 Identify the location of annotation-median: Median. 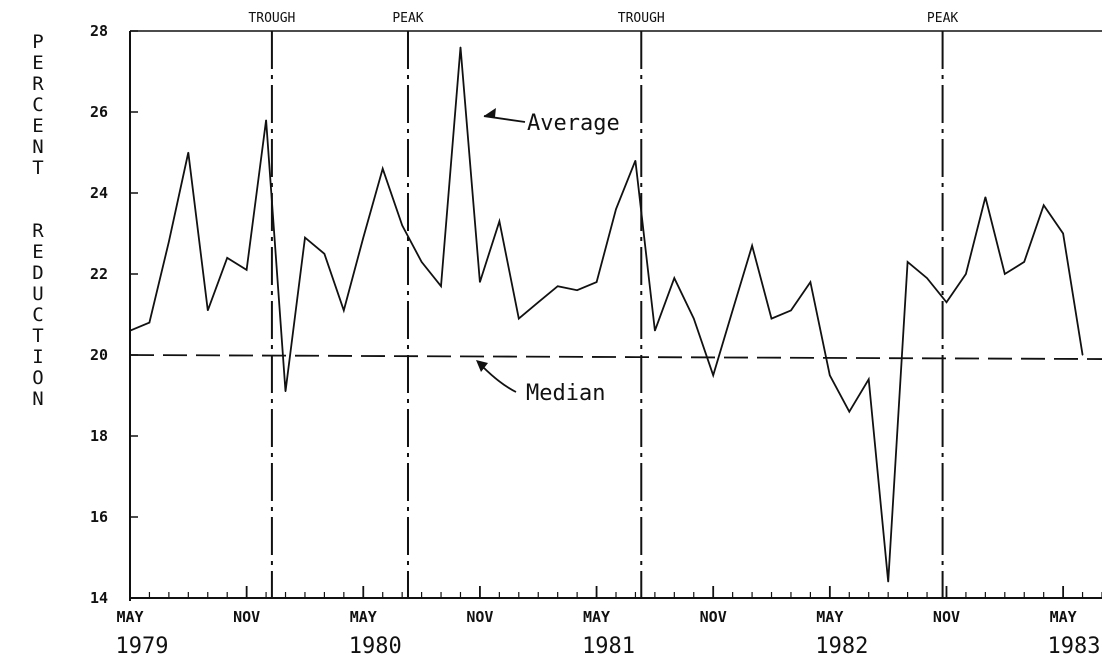
(565, 393).